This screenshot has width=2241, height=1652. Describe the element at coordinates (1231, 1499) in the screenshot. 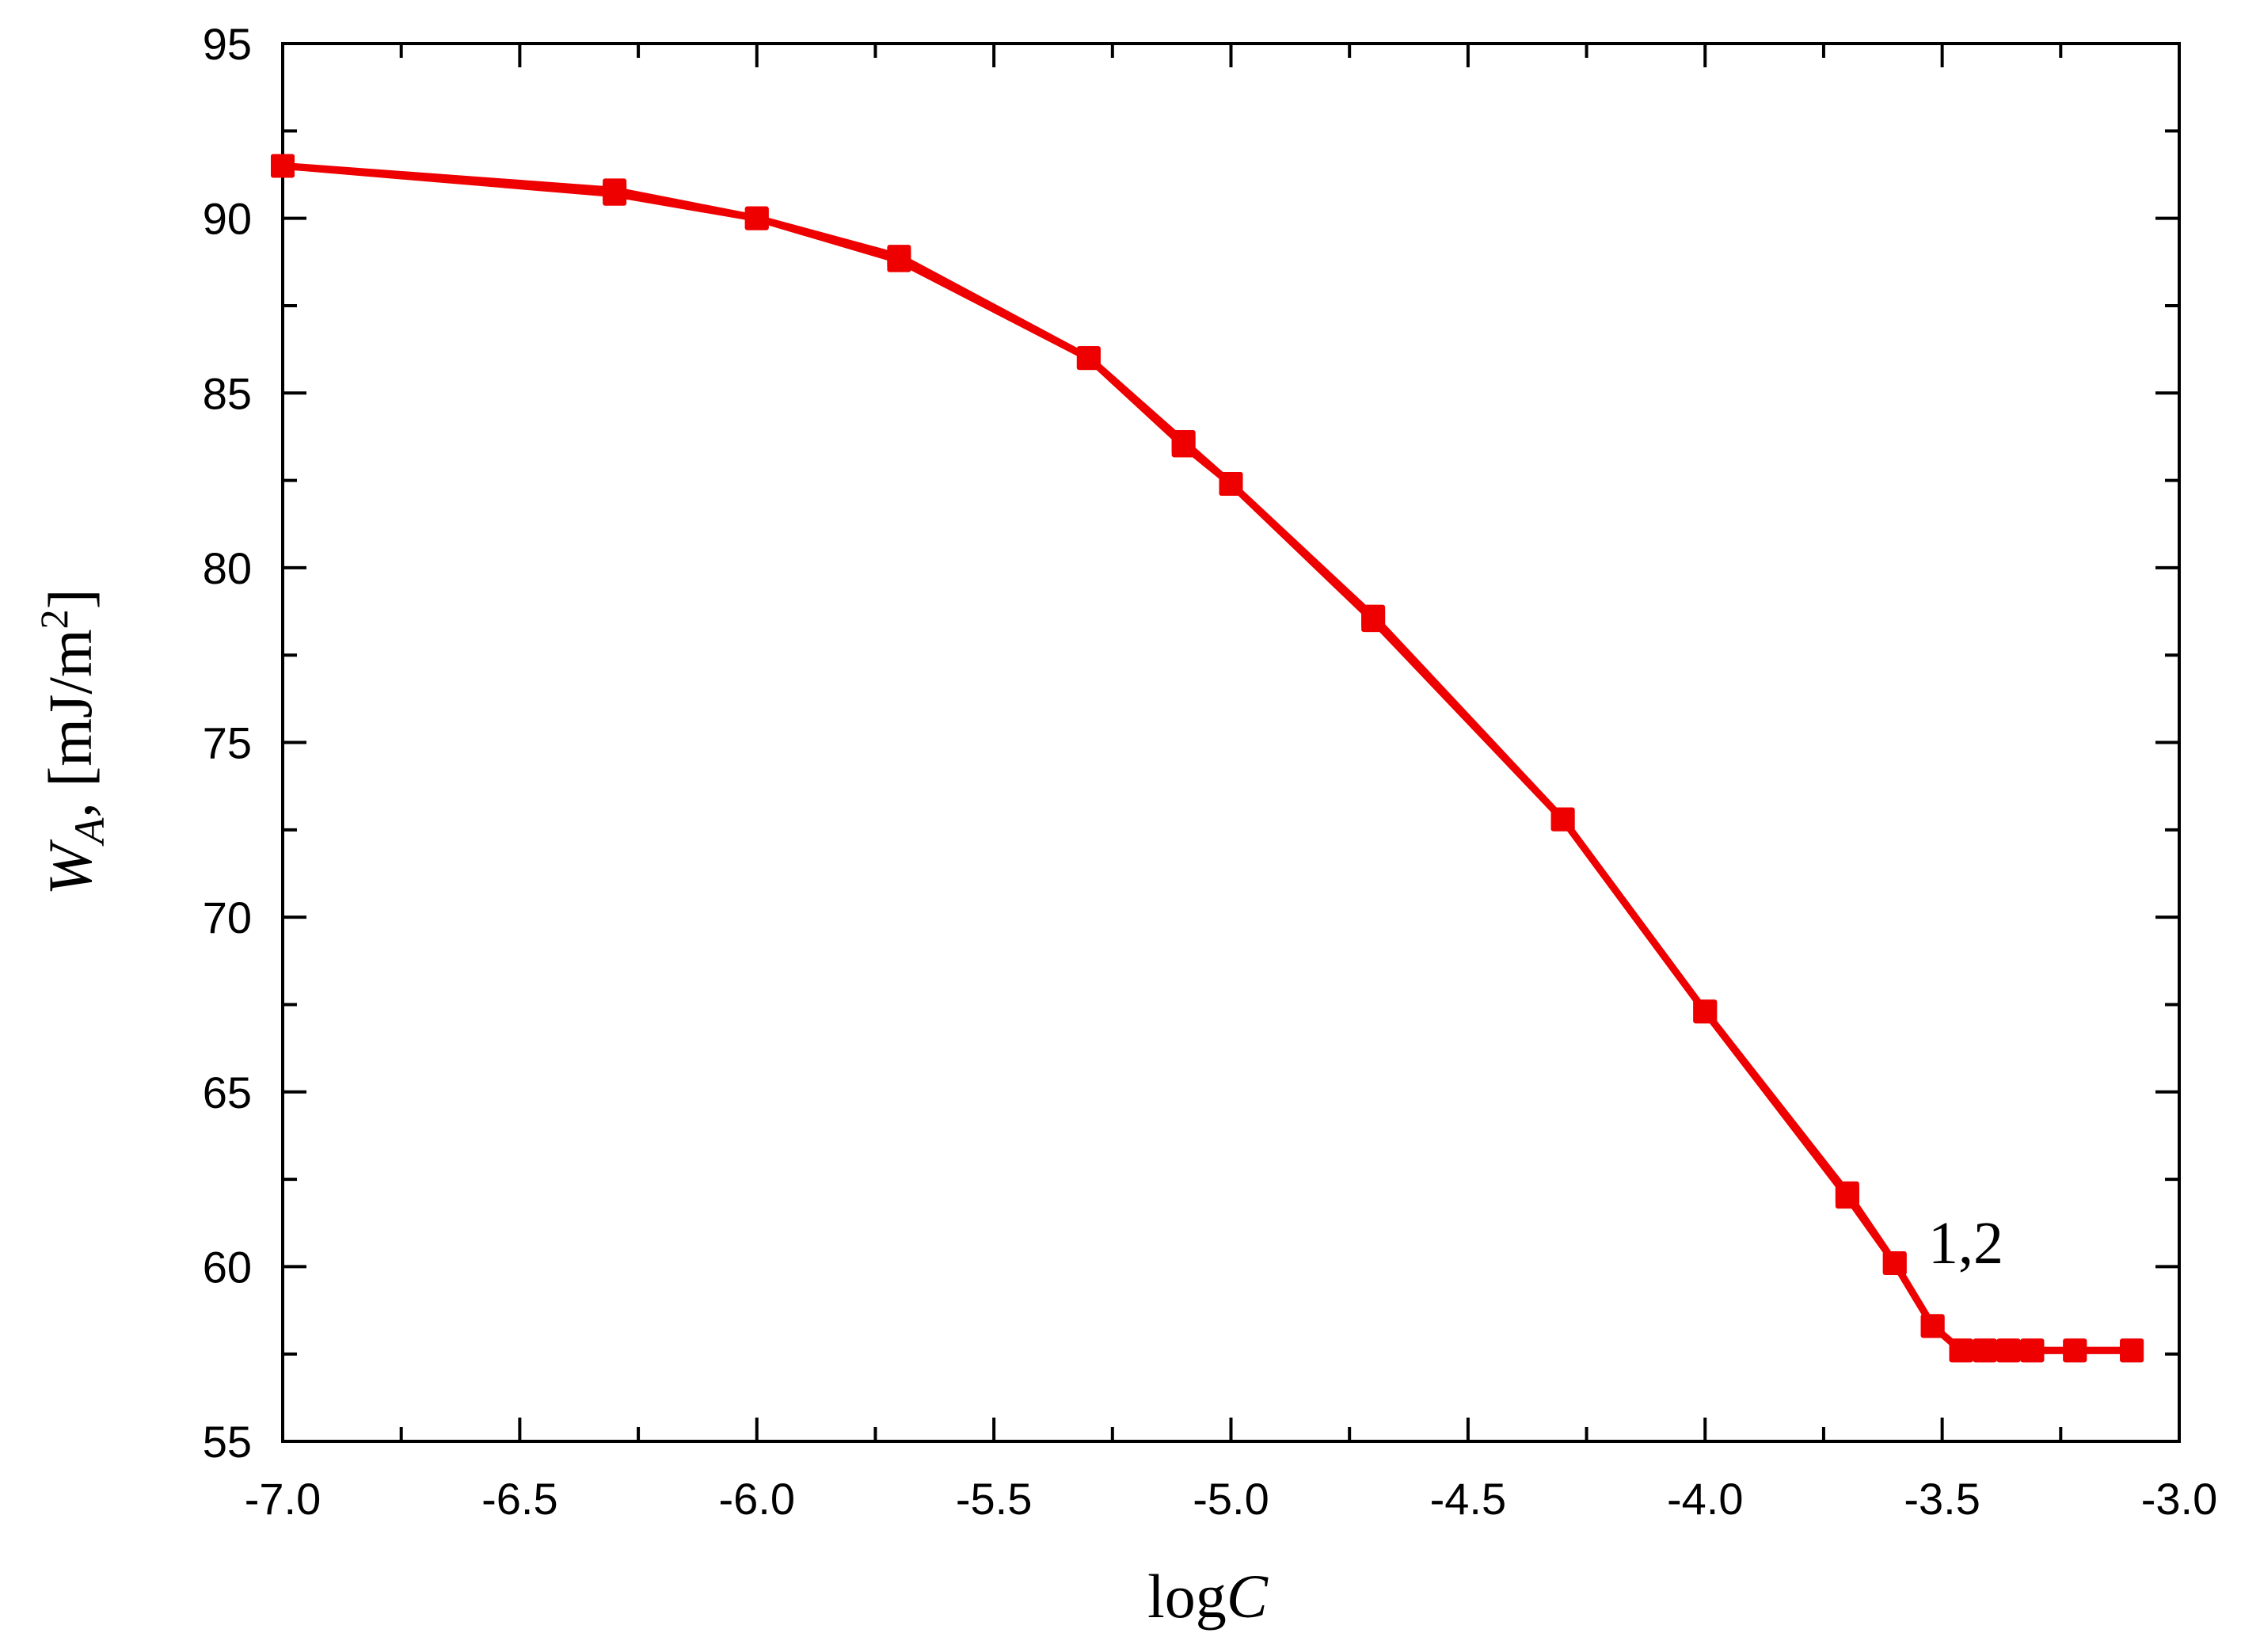

I see `x-tick-label: -5.0` at that location.